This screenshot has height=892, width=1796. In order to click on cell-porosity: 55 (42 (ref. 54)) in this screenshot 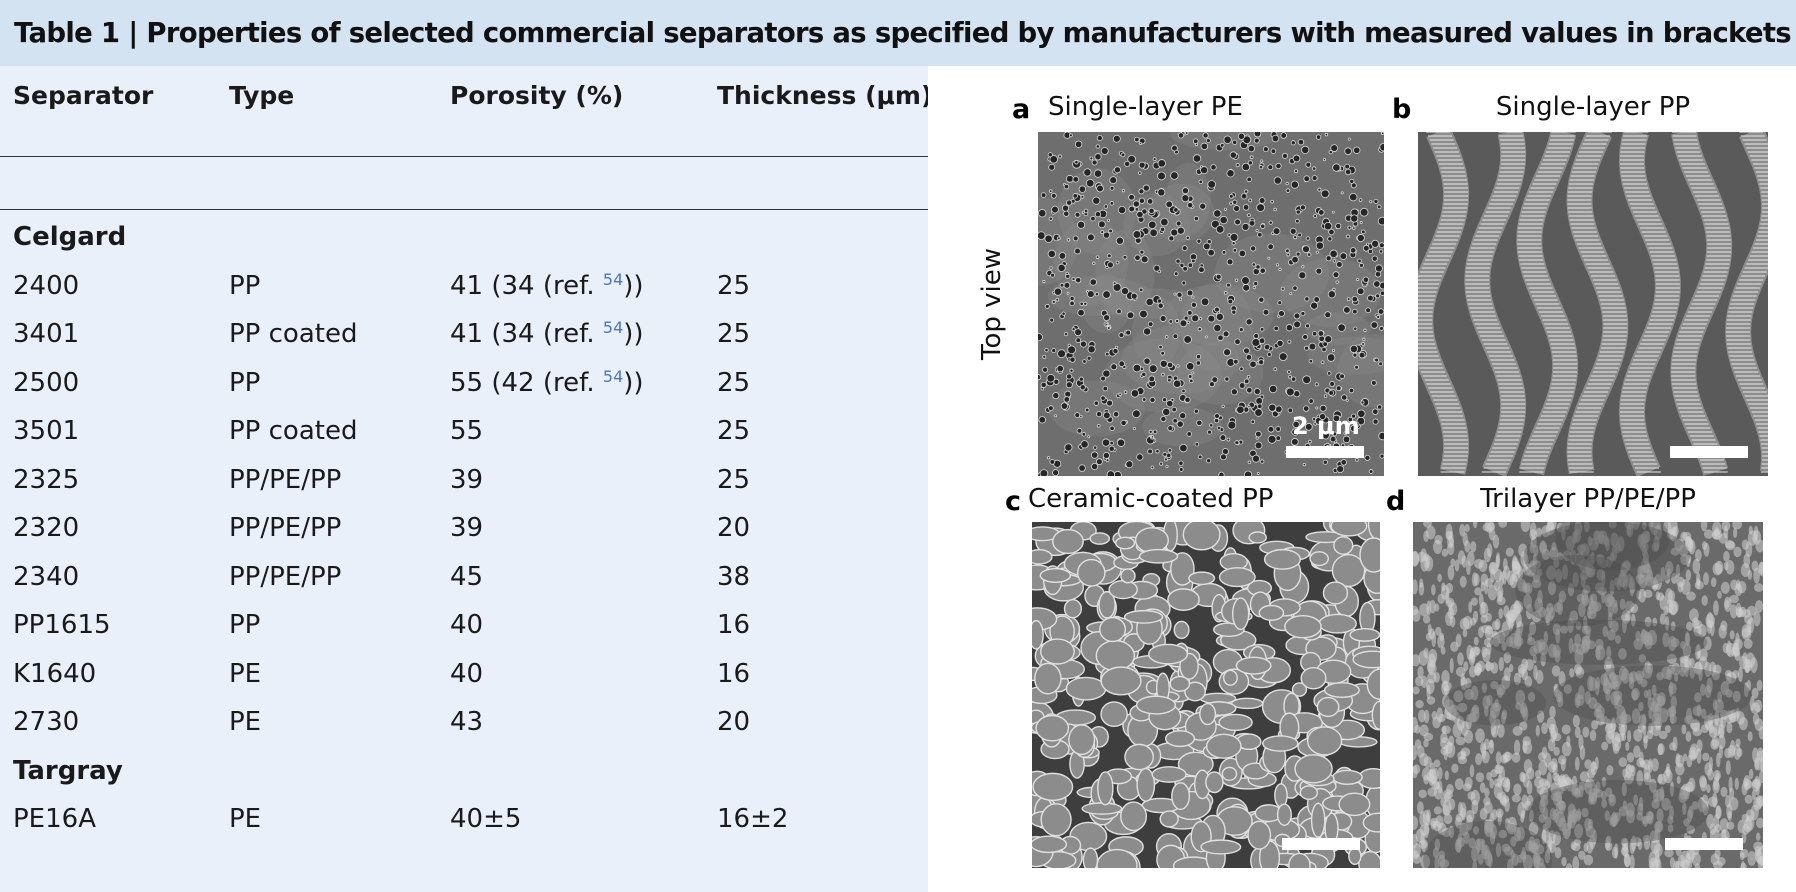, I will do `click(547, 383)`.